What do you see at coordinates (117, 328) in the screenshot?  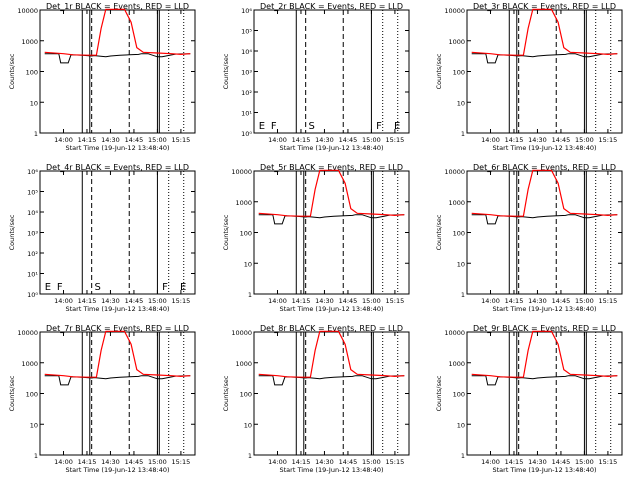 I see `chart-title: Det_7r BLACK = Events, RED = LLD` at bounding box center [117, 328].